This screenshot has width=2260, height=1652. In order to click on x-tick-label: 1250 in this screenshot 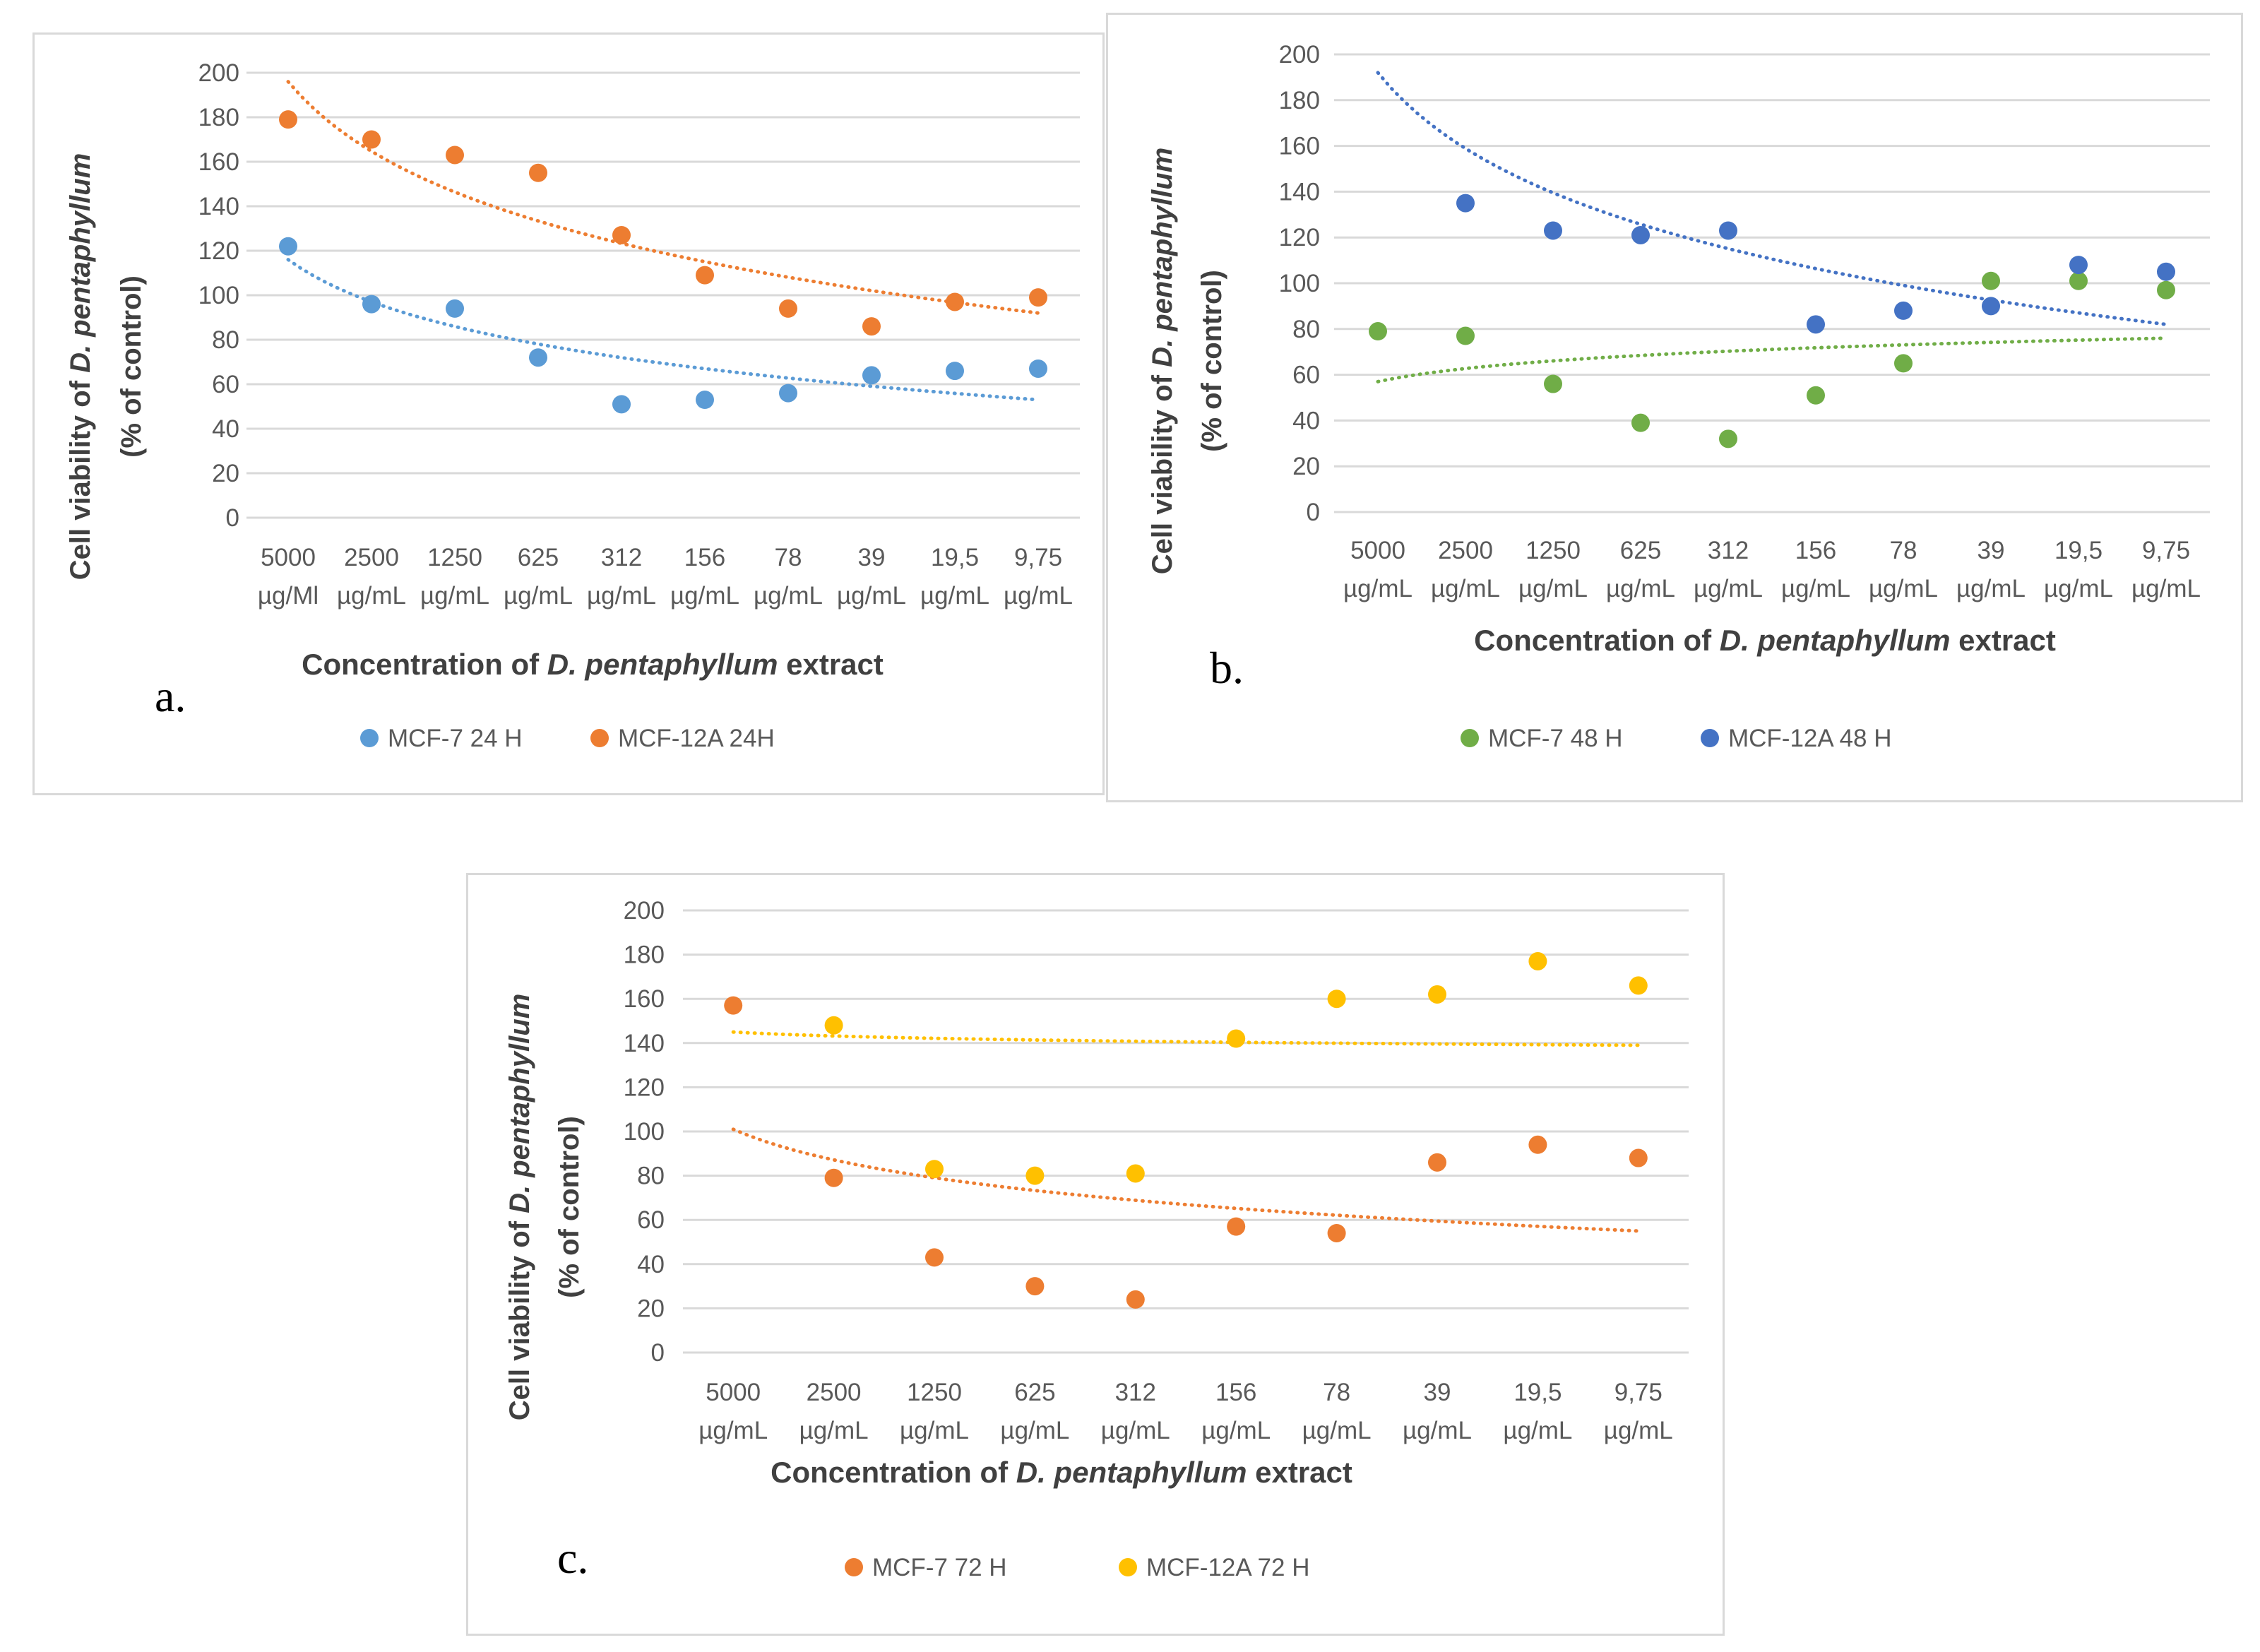, I will do `click(935, 1393)`.